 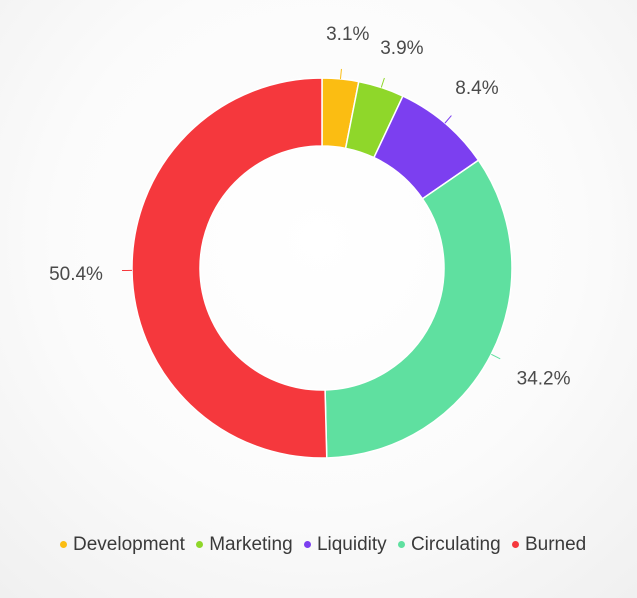 I want to click on legend-label: Development, so click(x=129, y=544).